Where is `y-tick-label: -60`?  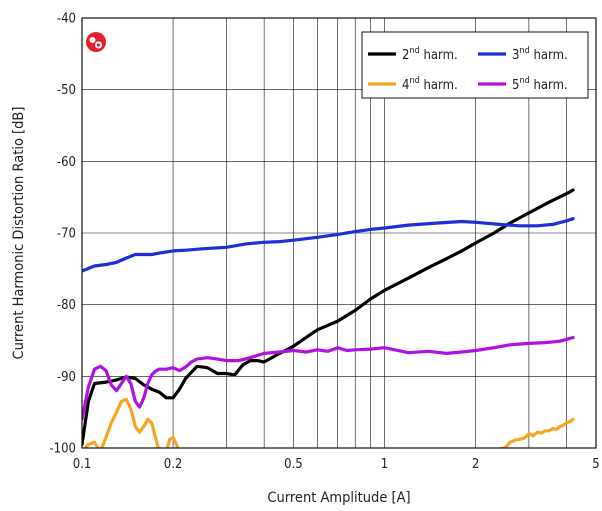
y-tick-label: -60 is located at coordinates (66, 162).